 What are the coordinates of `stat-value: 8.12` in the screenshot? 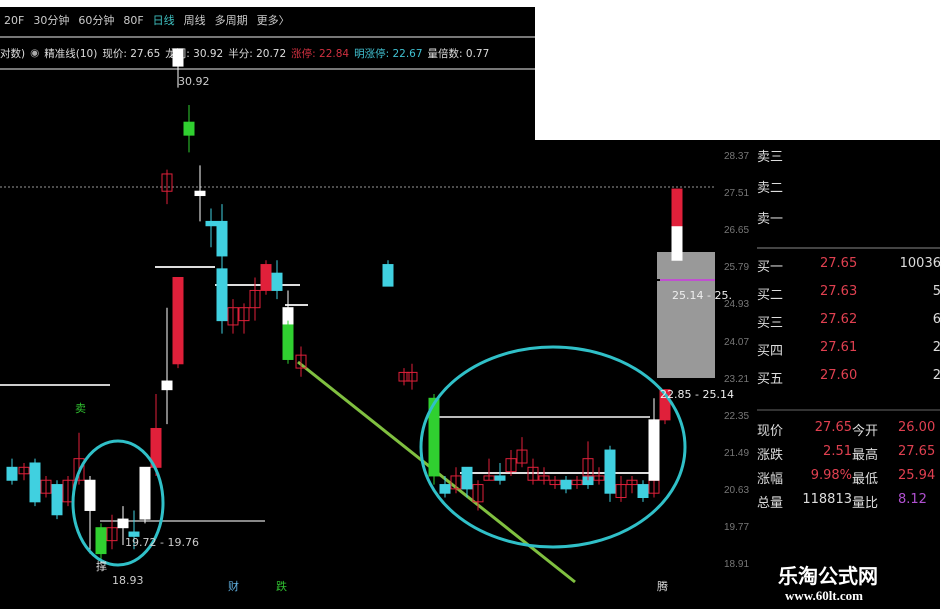 It's located at (912, 499).